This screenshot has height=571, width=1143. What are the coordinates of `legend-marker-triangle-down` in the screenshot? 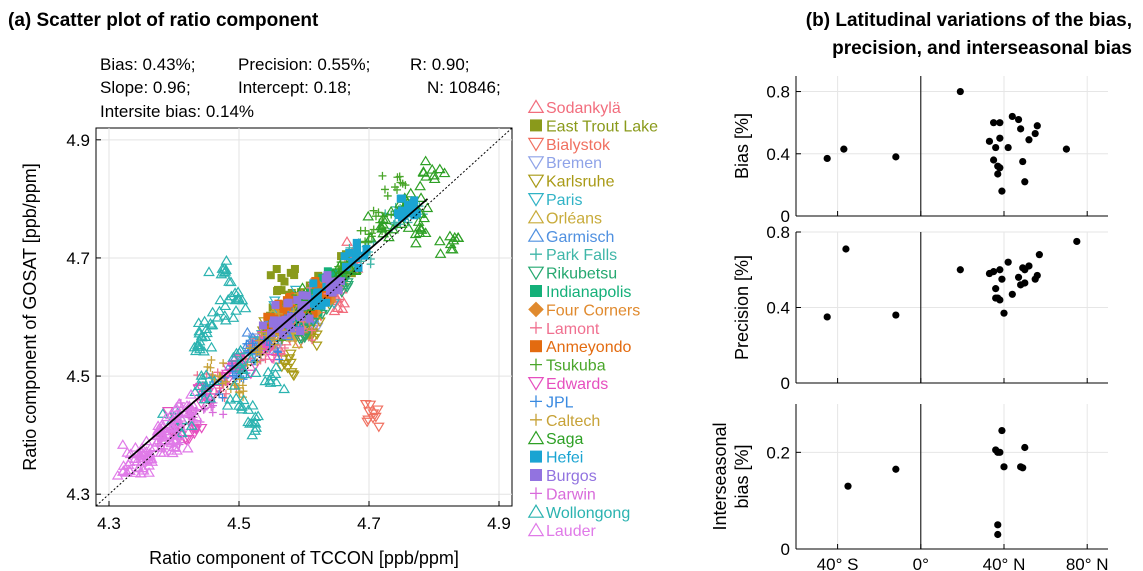 It's located at (536, 273).